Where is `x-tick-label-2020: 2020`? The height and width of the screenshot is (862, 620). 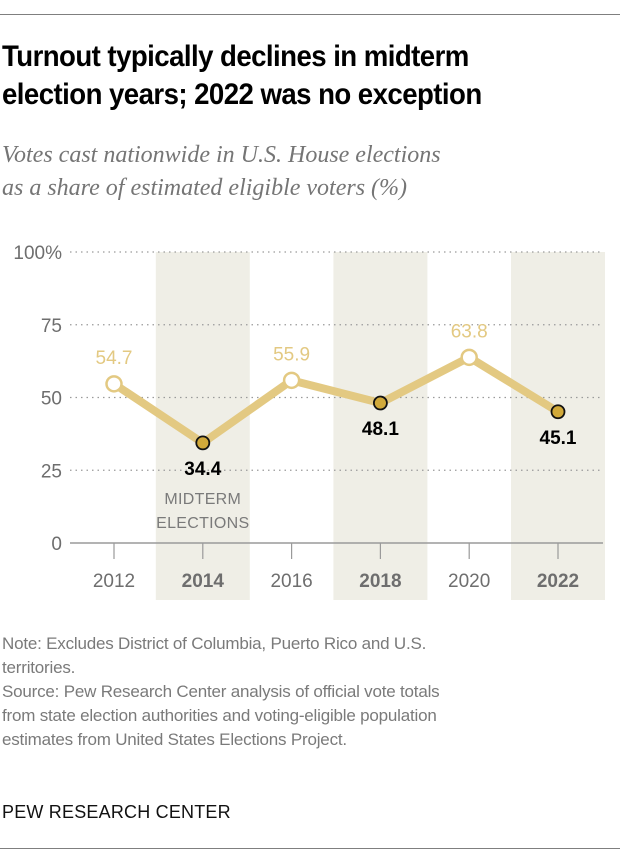 x-tick-label-2020: 2020 is located at coordinates (469, 581).